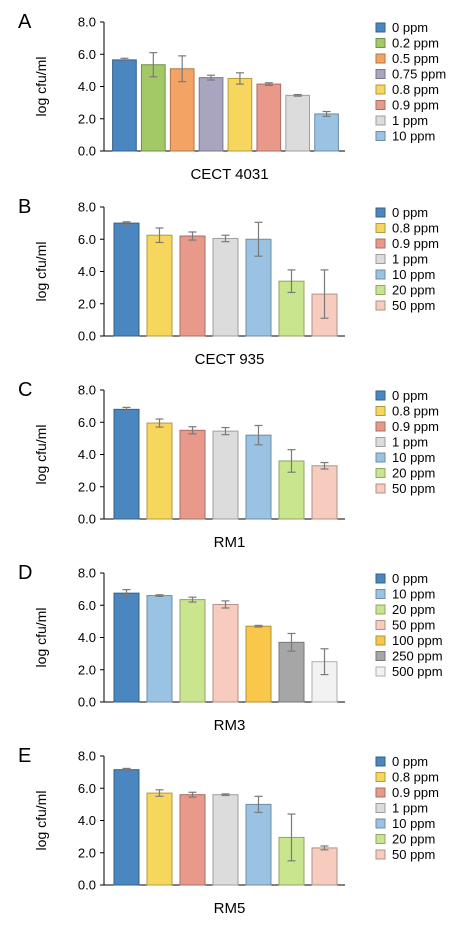  I want to click on panel-letter: D, so click(25, 573).